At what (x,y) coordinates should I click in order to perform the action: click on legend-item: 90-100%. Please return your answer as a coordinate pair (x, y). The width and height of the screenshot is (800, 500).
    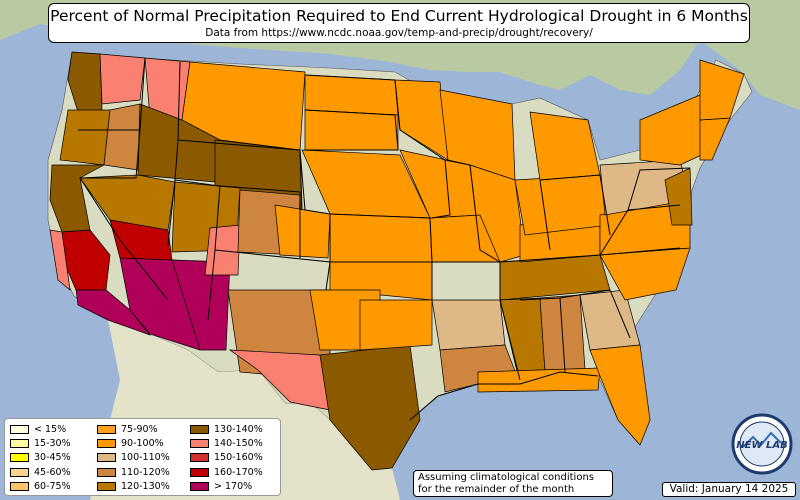
    Looking at the image, I should click on (133, 443).